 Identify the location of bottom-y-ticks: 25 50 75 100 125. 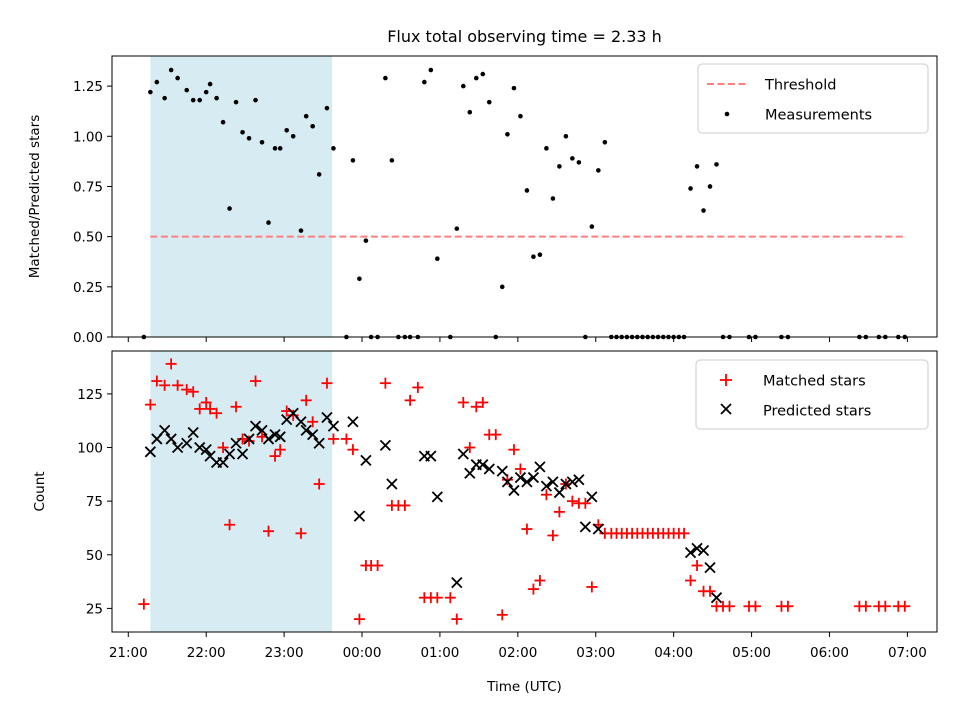
(94, 502).